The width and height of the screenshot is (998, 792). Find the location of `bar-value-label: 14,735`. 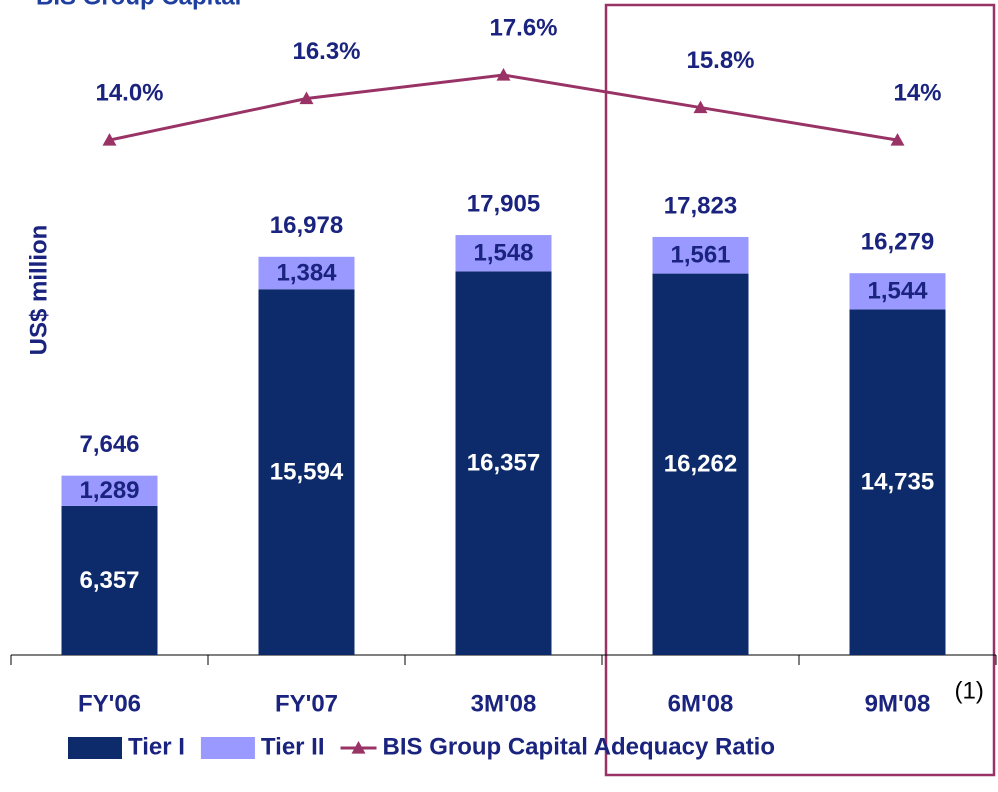

bar-value-label: 14,735 is located at coordinates (897, 482).